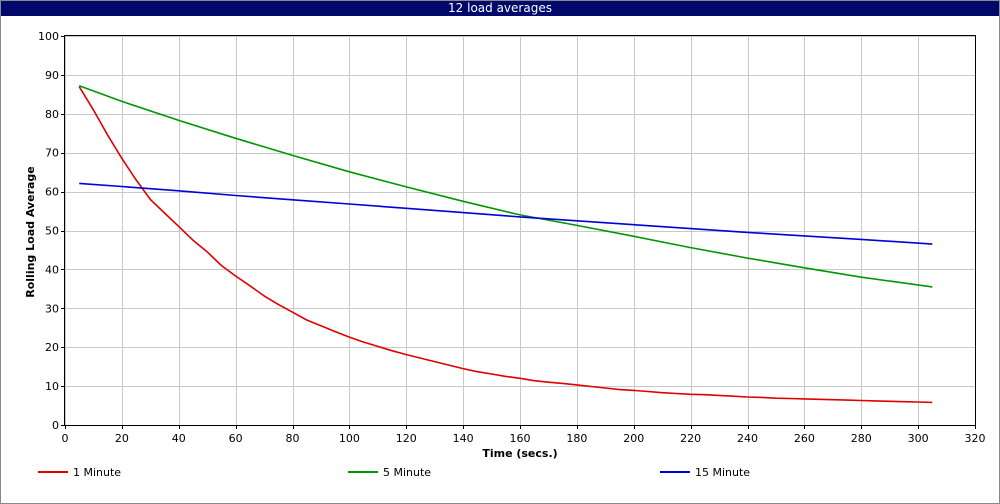  I want to click on y-tick-label: 10, so click(52, 386).